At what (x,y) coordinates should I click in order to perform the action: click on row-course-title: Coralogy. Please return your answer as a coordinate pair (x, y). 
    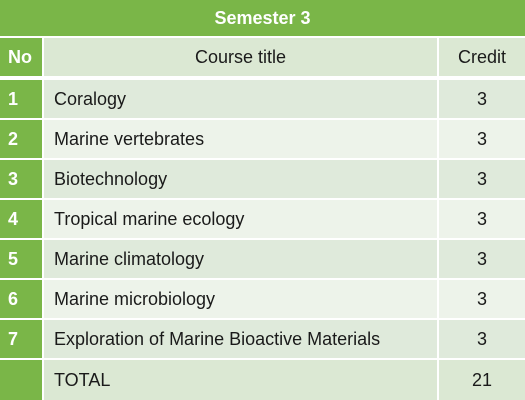
    Looking at the image, I should click on (241, 99).